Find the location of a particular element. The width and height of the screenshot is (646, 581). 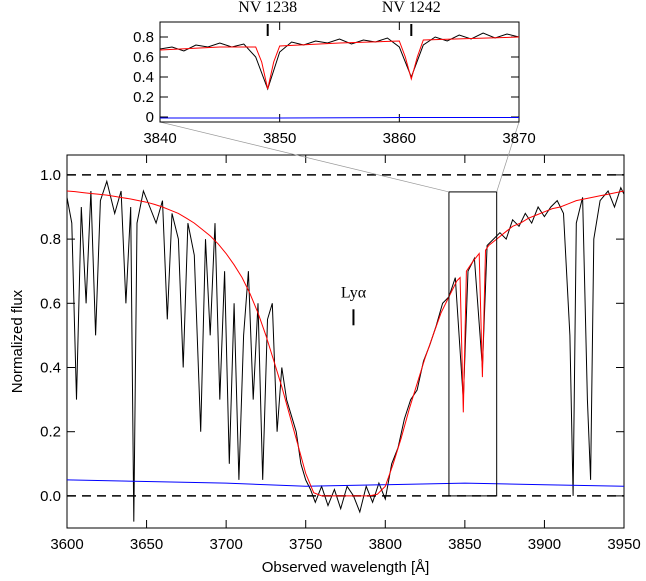

x-tick-label: 3840 is located at coordinates (159, 138).